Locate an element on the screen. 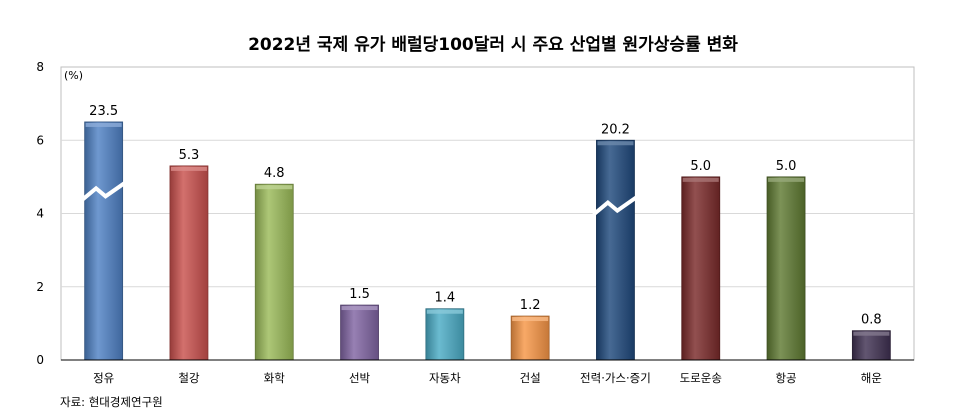 The image size is (956, 420). data-label: 1.4 is located at coordinates (445, 298).